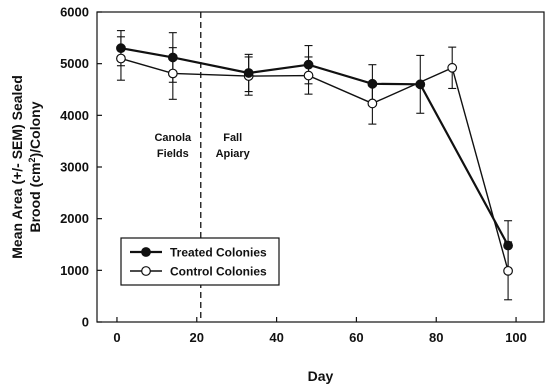  Describe the element at coordinates (218, 272) in the screenshot. I see `legend-label: Control Colonies` at that location.